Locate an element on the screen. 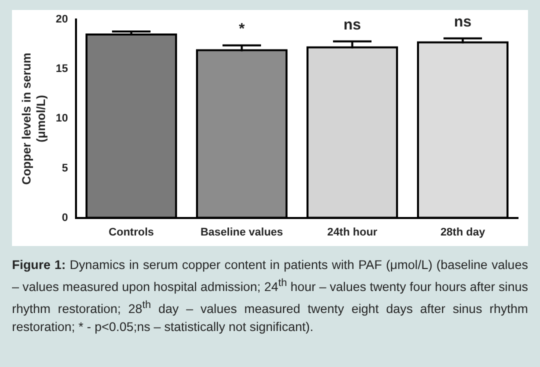 The width and height of the screenshot is (540, 367). x-tick-label: Controls is located at coordinates (131, 232).